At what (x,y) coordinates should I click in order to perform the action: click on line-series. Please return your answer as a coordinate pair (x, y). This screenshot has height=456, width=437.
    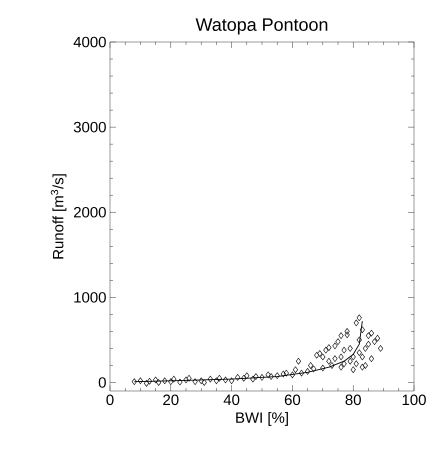
    Looking at the image, I should click on (248, 351).